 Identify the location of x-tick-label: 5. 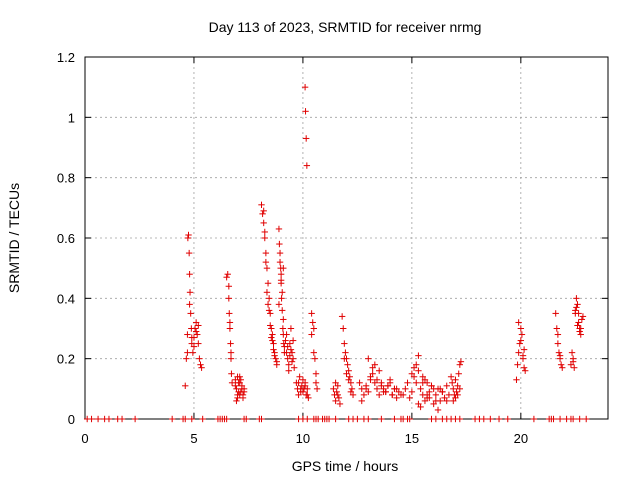
(193, 438).